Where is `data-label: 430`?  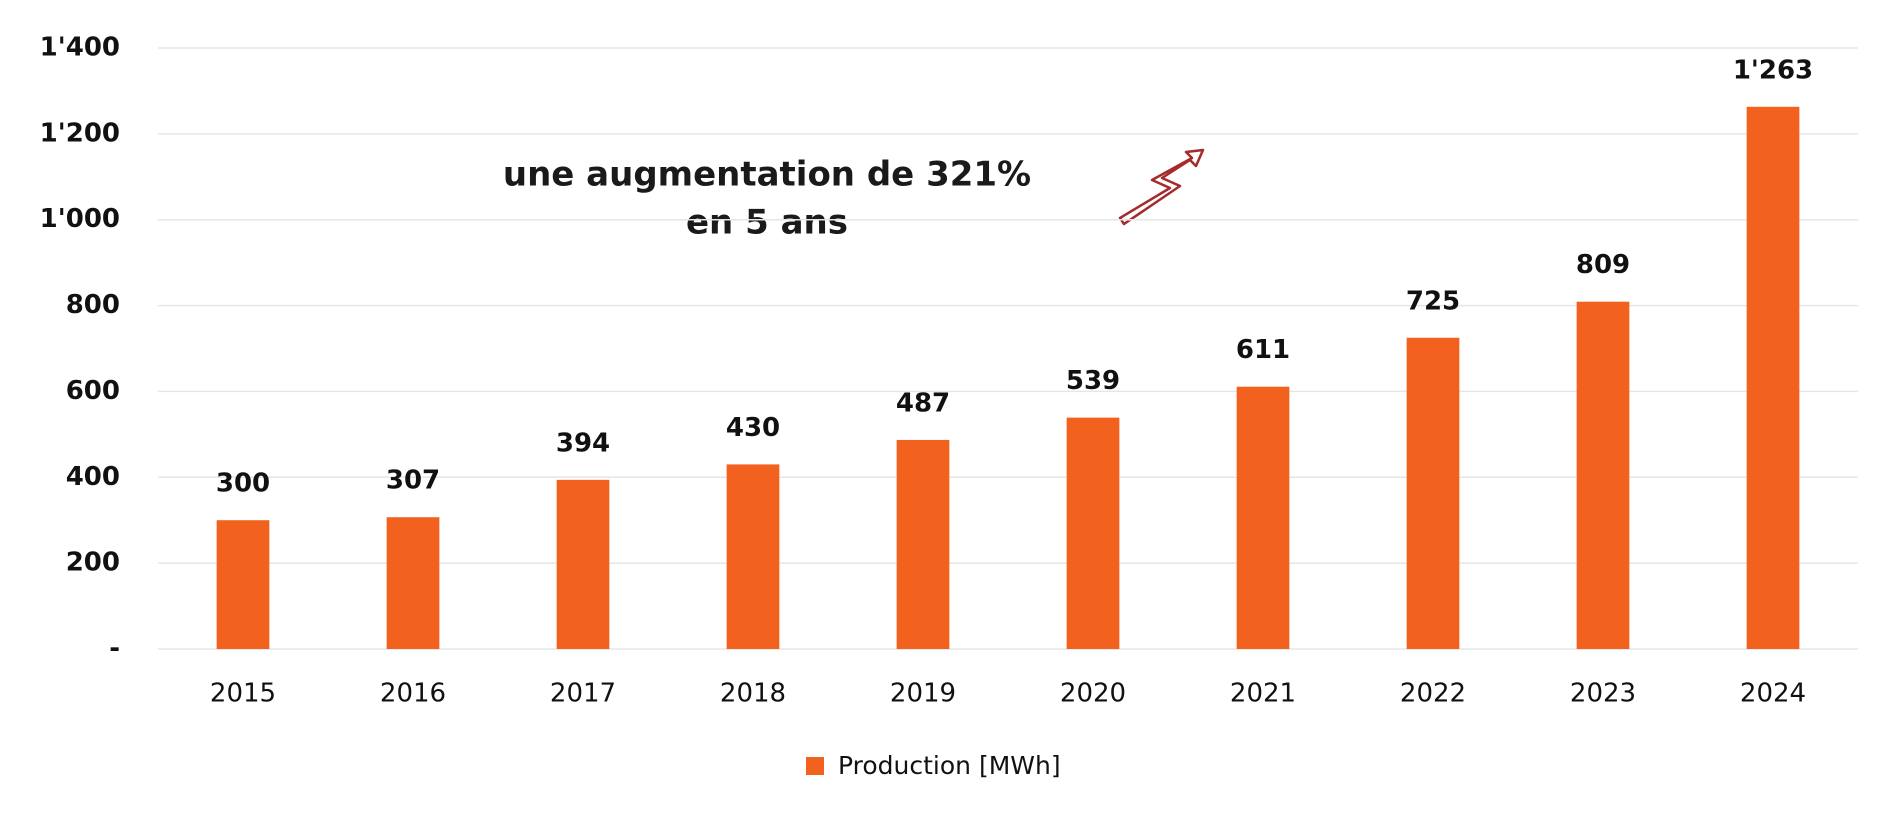
data-label: 430 is located at coordinates (753, 428).